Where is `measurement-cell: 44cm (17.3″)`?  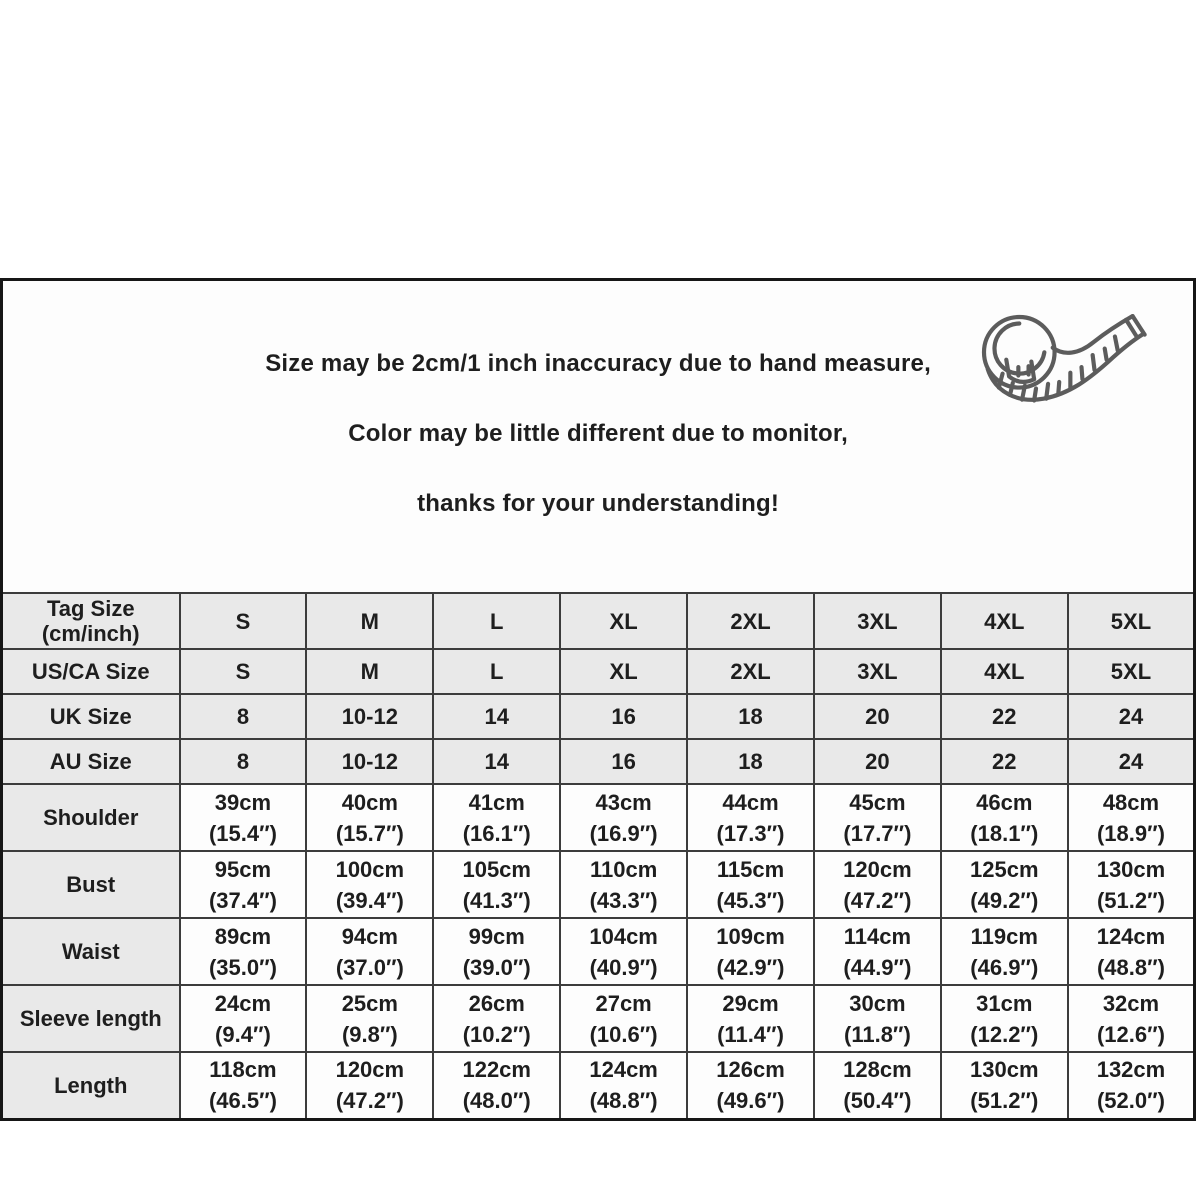 measurement-cell: 44cm (17.3″) is located at coordinates (750, 817).